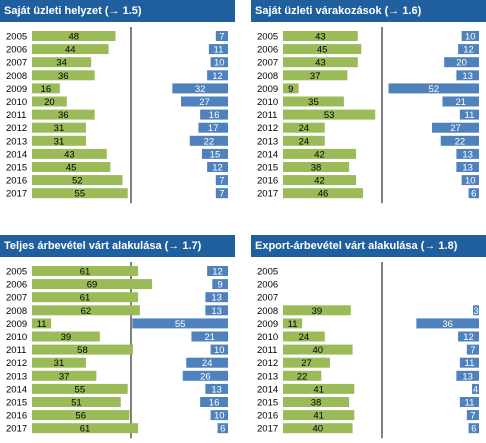  I want to click on blue-bar-label: 15, so click(215, 154).